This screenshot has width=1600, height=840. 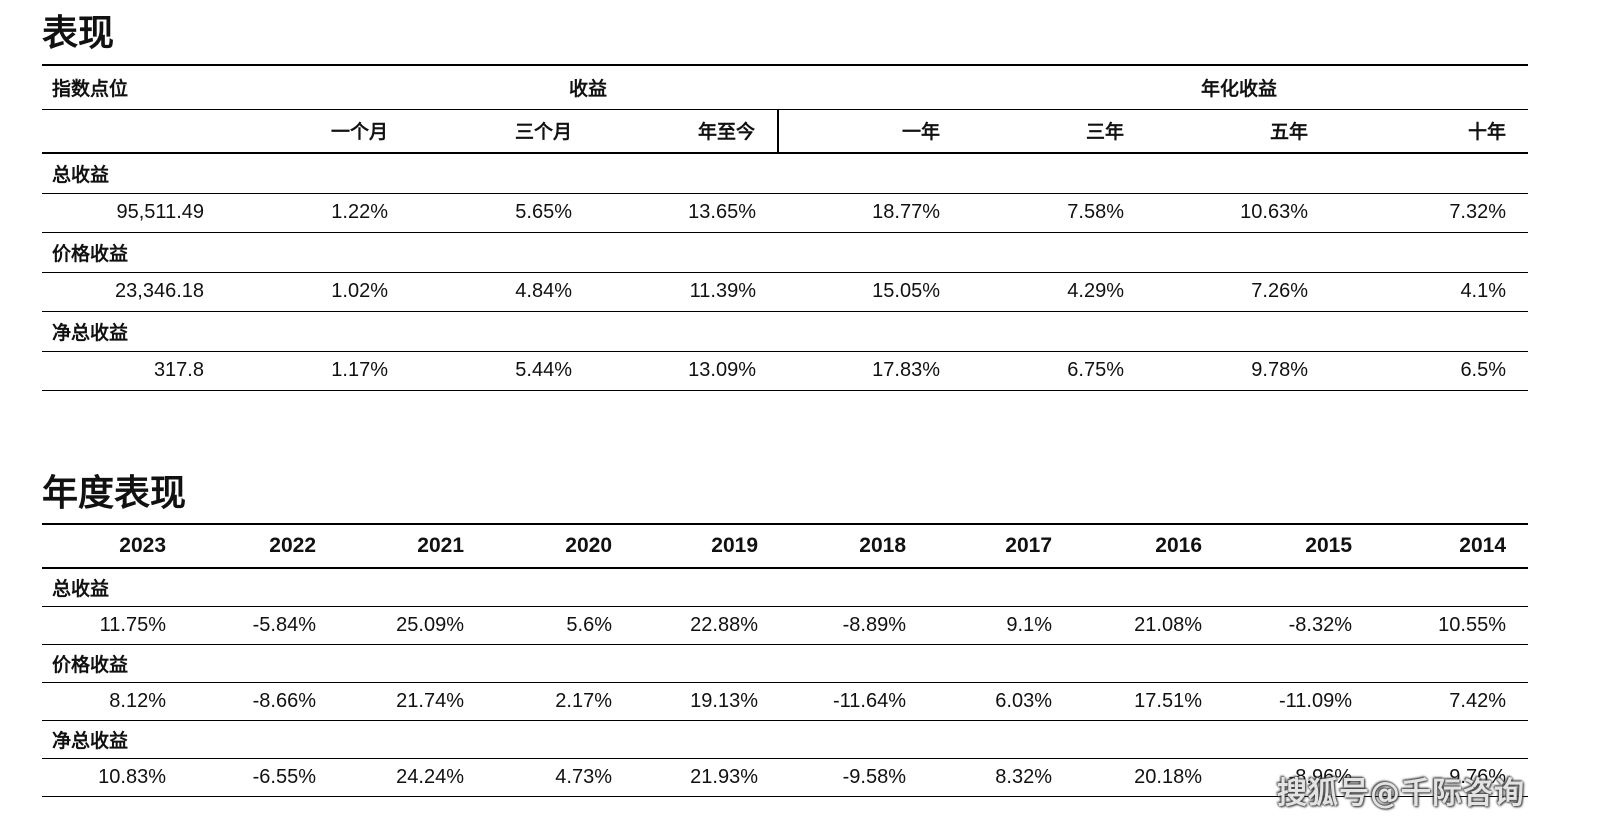 I want to click on annual-value: 9.1%, so click(x=1029, y=624).